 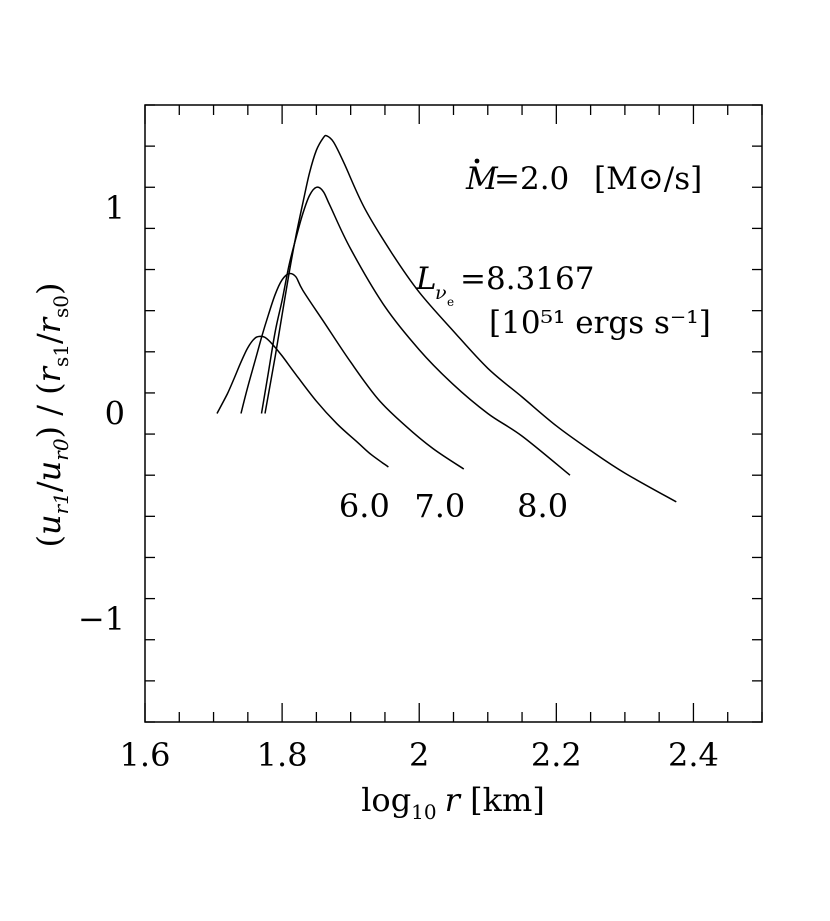 What do you see at coordinates (115, 414) in the screenshot?
I see `y-tick-label: 0` at bounding box center [115, 414].